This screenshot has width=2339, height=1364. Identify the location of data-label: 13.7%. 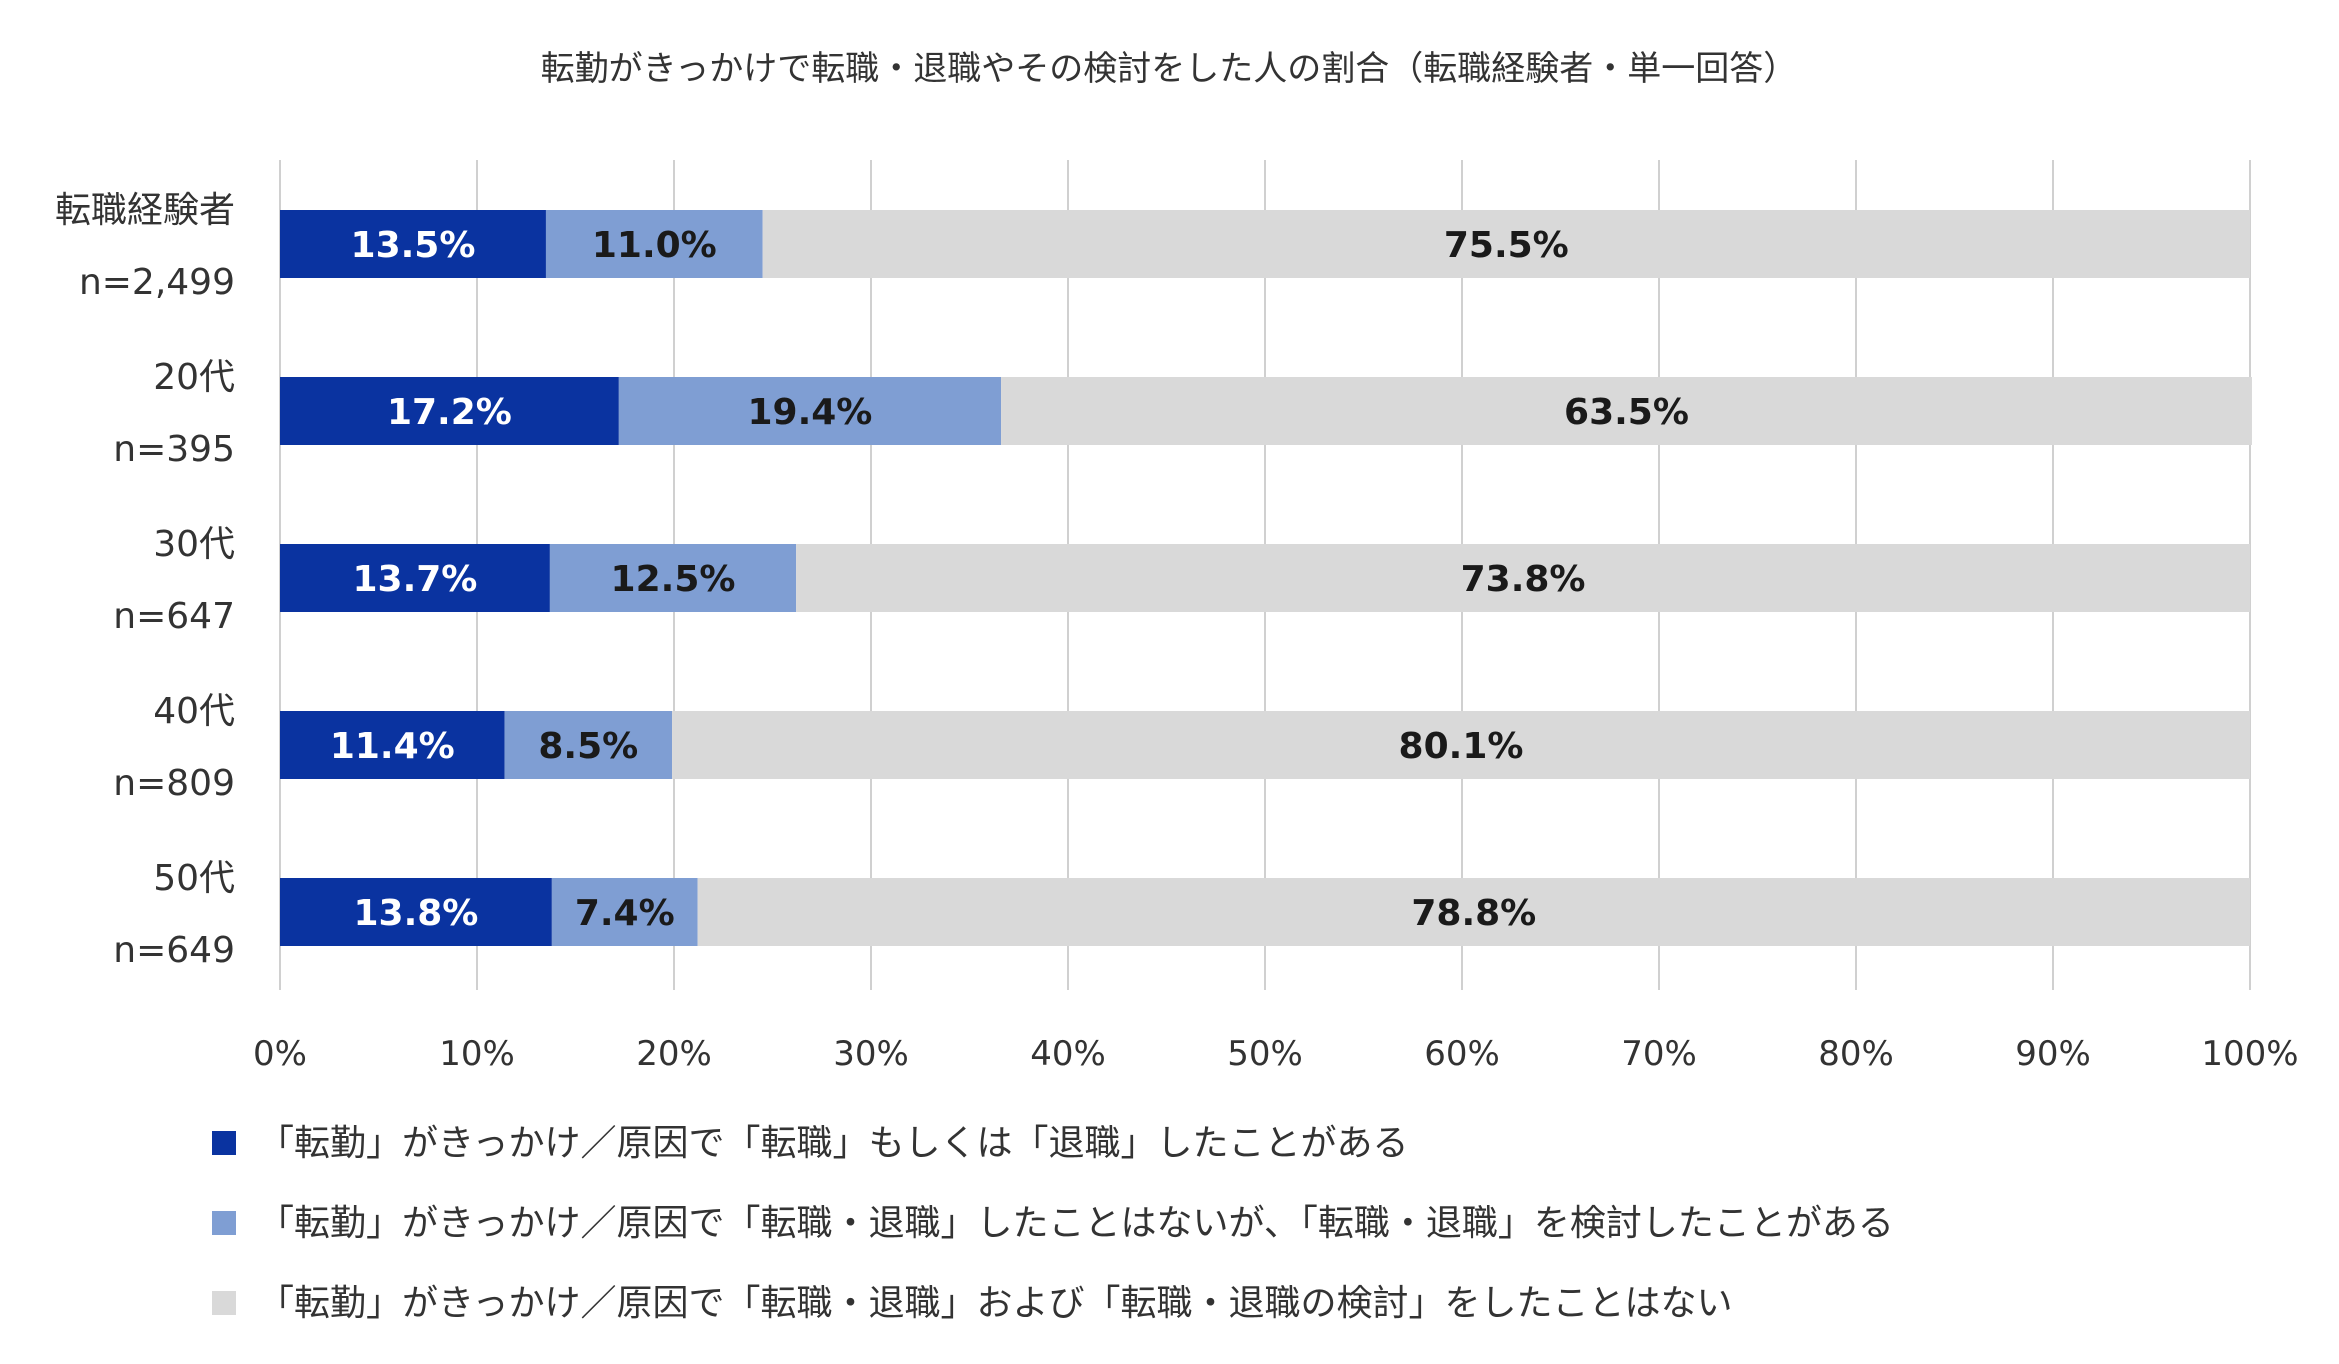
(414, 579).